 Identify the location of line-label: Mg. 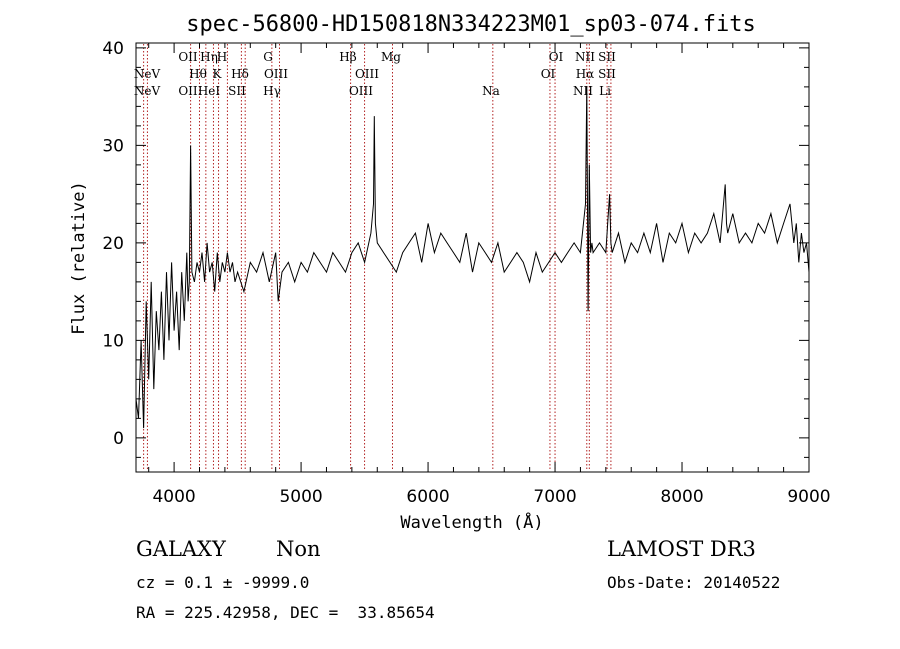
(391, 57).